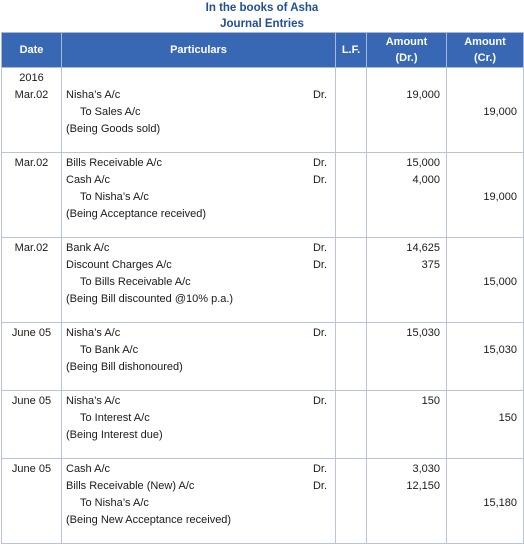  What do you see at coordinates (113, 129) in the screenshot?
I see `account-text: (Being Goods sold)` at bounding box center [113, 129].